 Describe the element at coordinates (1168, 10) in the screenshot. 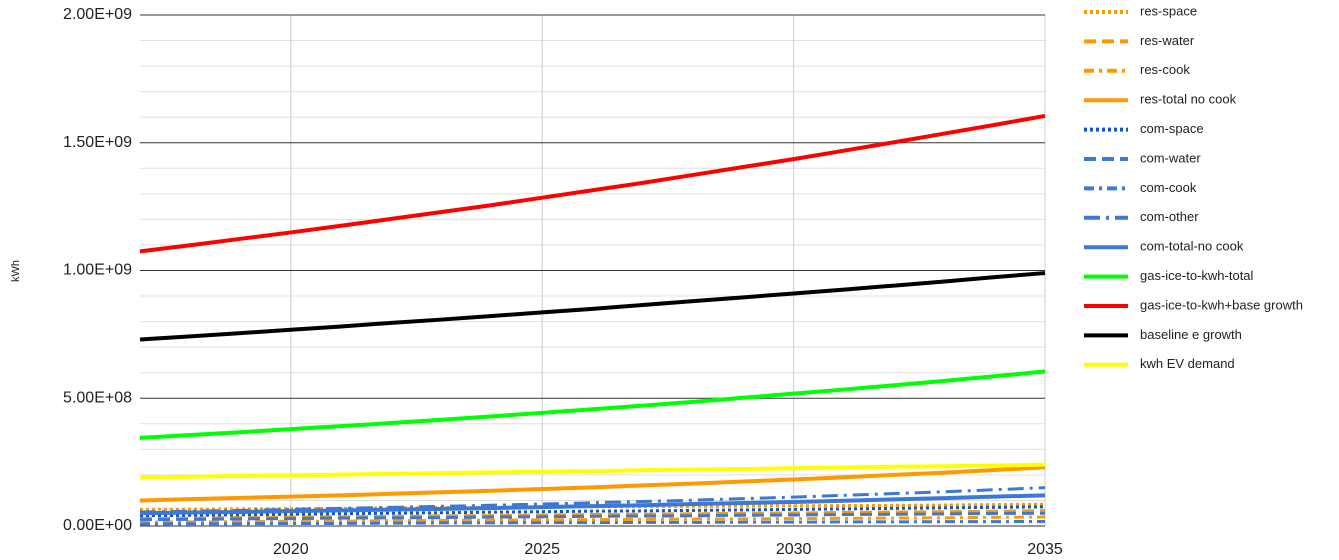

I see `legend-label: res-space` at that location.